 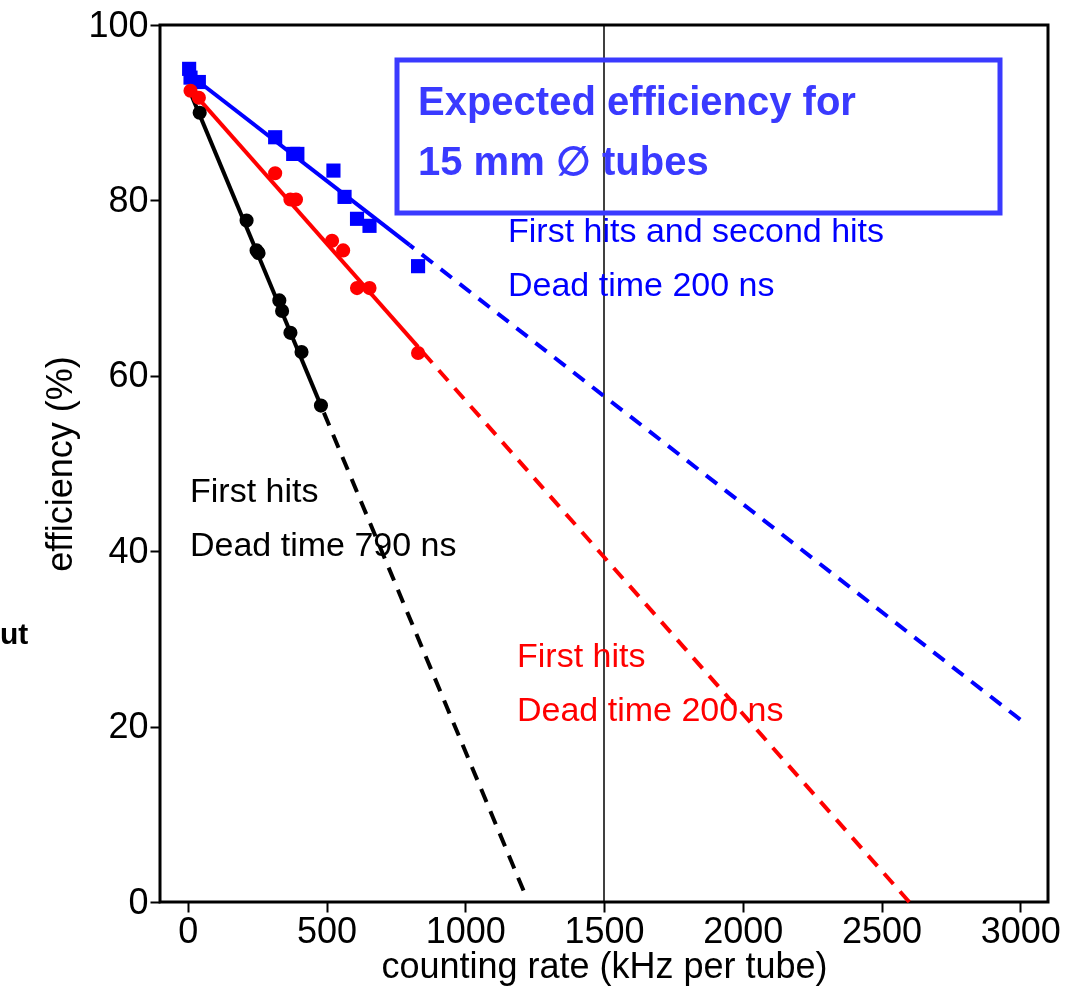 What do you see at coordinates (128, 726) in the screenshot?
I see `y-tick-label: 20` at bounding box center [128, 726].